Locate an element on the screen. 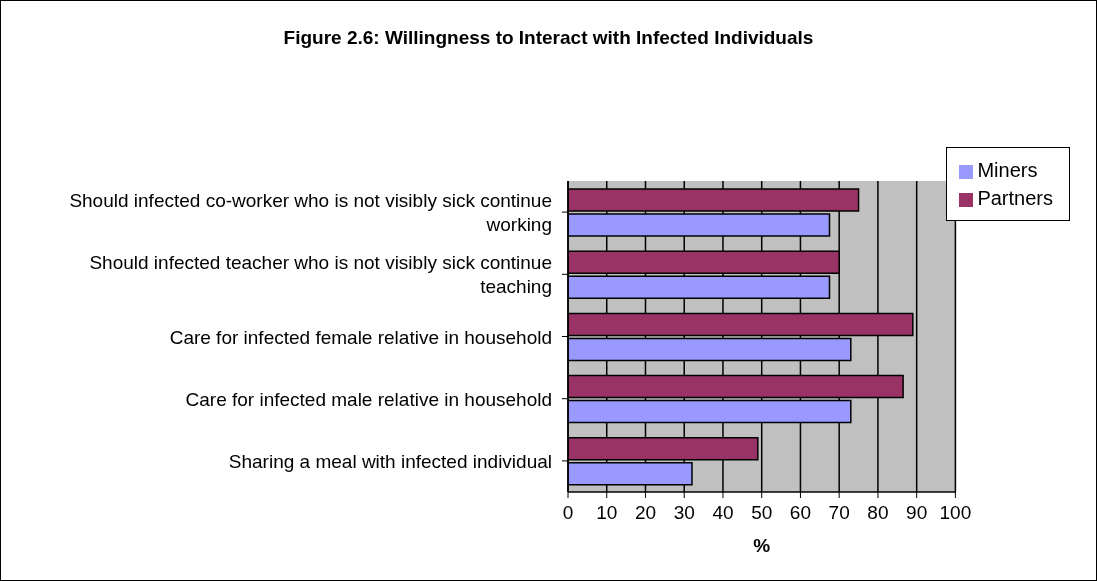  y-tick-label: Should infected teacher who is not visibly sick continue teaching is located at coordinates (320, 274).